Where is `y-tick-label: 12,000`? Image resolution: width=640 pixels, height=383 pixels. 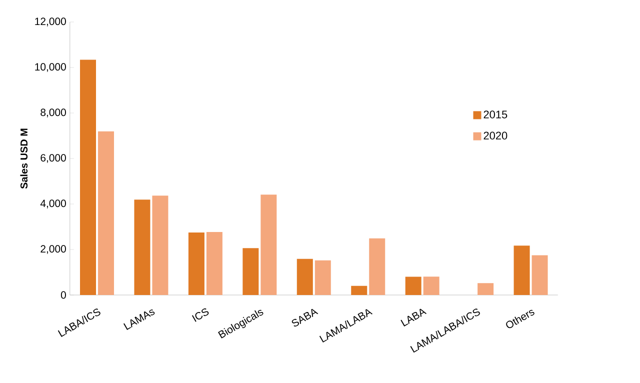
y-tick-label: 12,000 is located at coordinates (50, 22).